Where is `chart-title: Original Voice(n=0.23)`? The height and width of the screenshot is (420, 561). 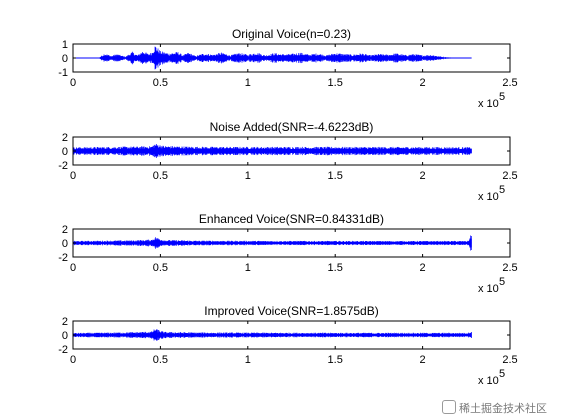 chart-title: Original Voice(n=0.23) is located at coordinates (291, 34).